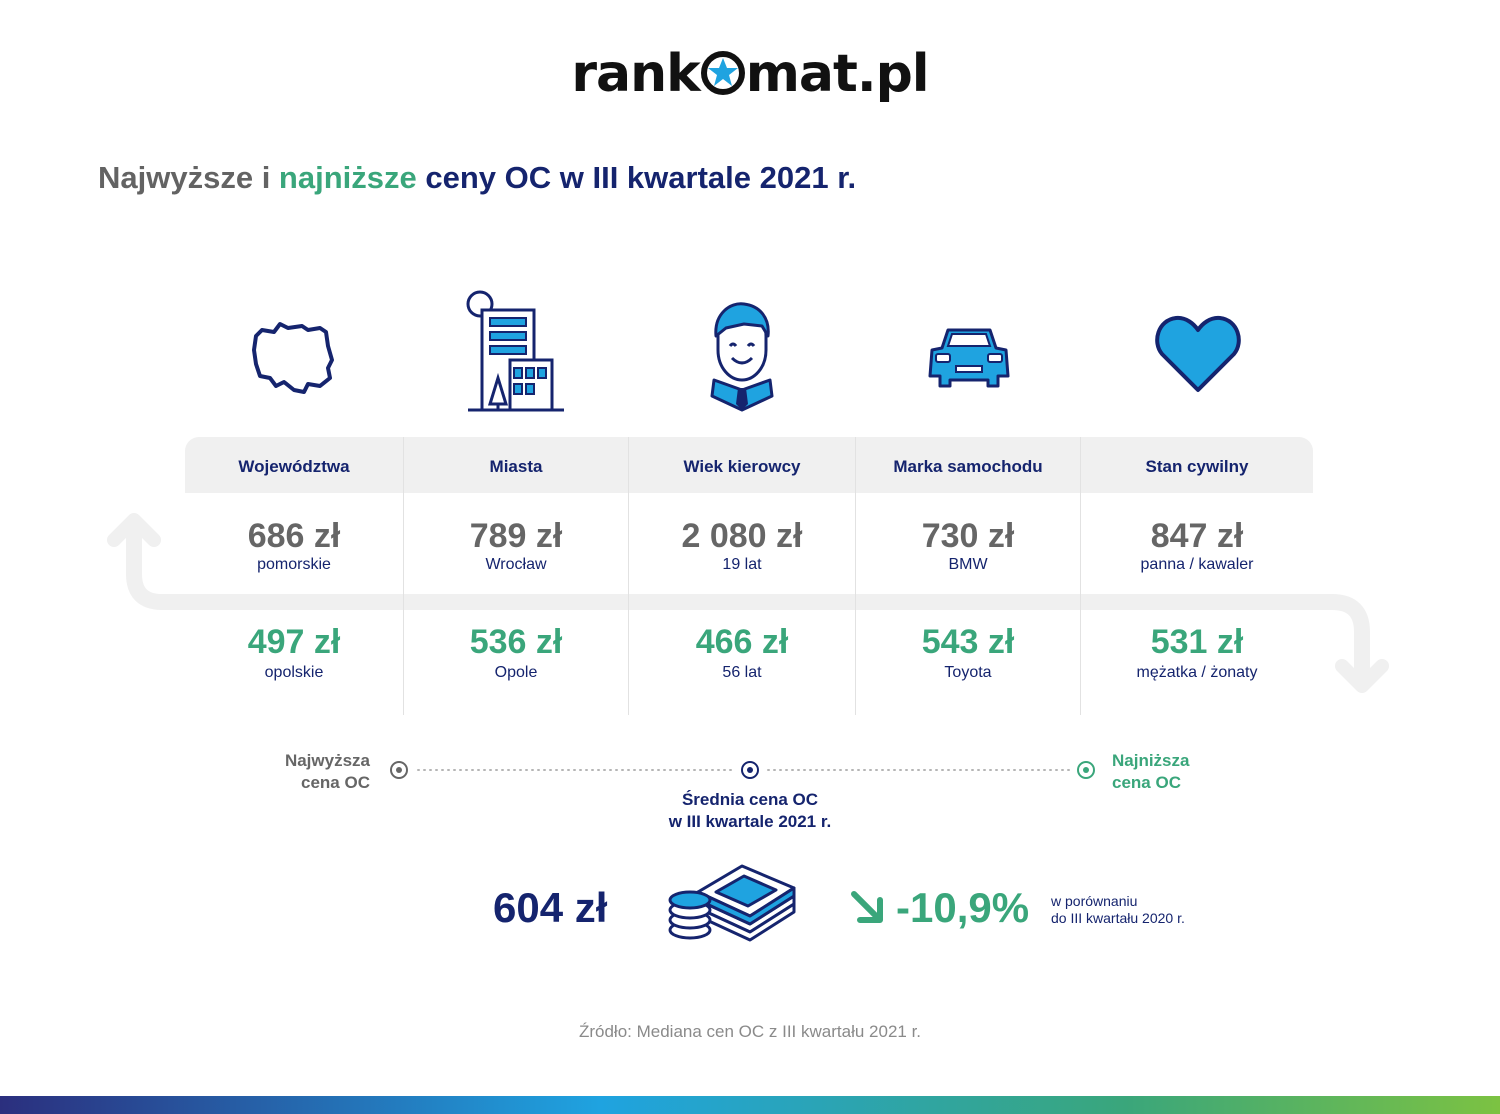 This screenshot has height=1114, width=1500. I want to click on legend-highest: Najwyższa cena OC, so click(305, 772).